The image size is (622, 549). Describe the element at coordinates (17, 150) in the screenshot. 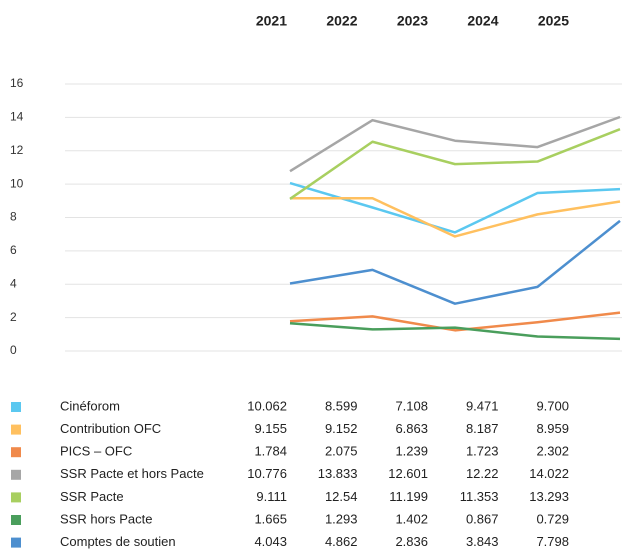

I see `y-tick-label: 12` at that location.